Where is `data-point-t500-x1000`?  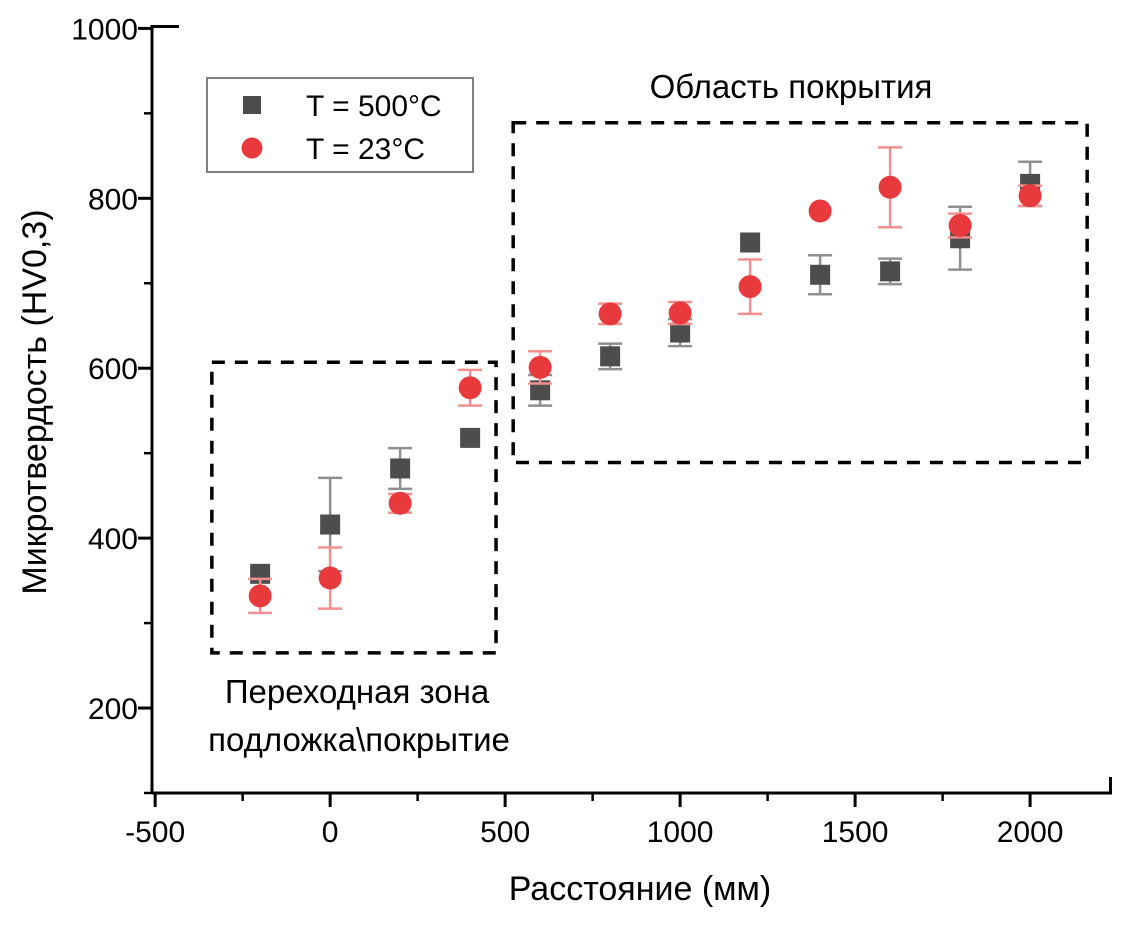 data-point-t500-x1000 is located at coordinates (680, 332).